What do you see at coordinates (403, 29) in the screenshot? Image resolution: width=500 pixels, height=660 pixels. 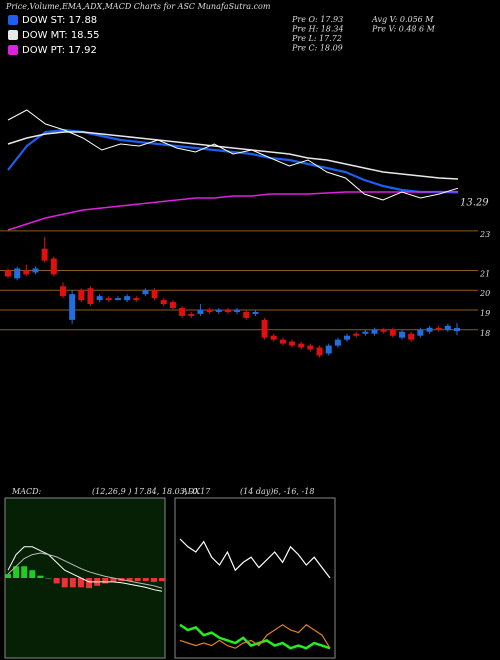 I see `price-info: Pre V: 0.48 6 M` at bounding box center [403, 29].